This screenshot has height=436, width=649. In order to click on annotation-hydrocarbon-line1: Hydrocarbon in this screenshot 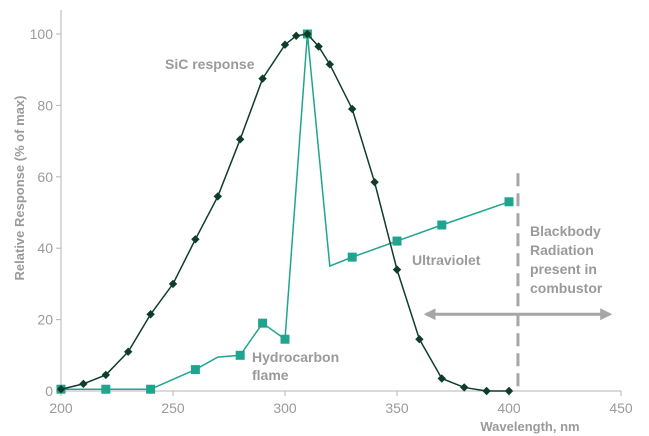, I will do `click(295, 357)`.